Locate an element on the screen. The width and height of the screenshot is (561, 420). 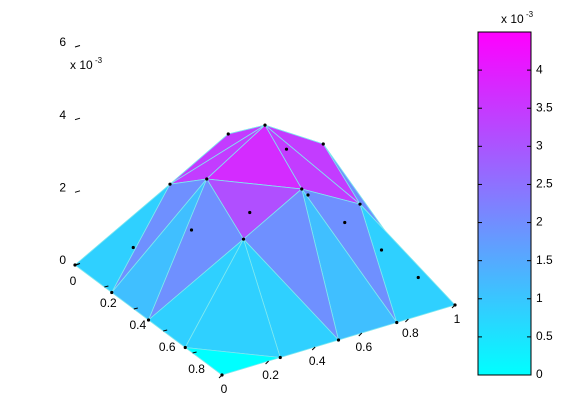
y-tick-label: 0.2 is located at coordinates (108, 303).